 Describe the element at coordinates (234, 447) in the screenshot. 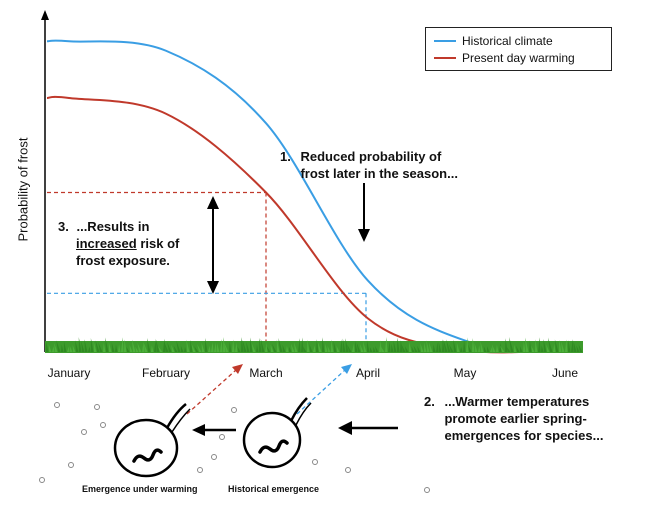

I see `scattered-dots` at that location.